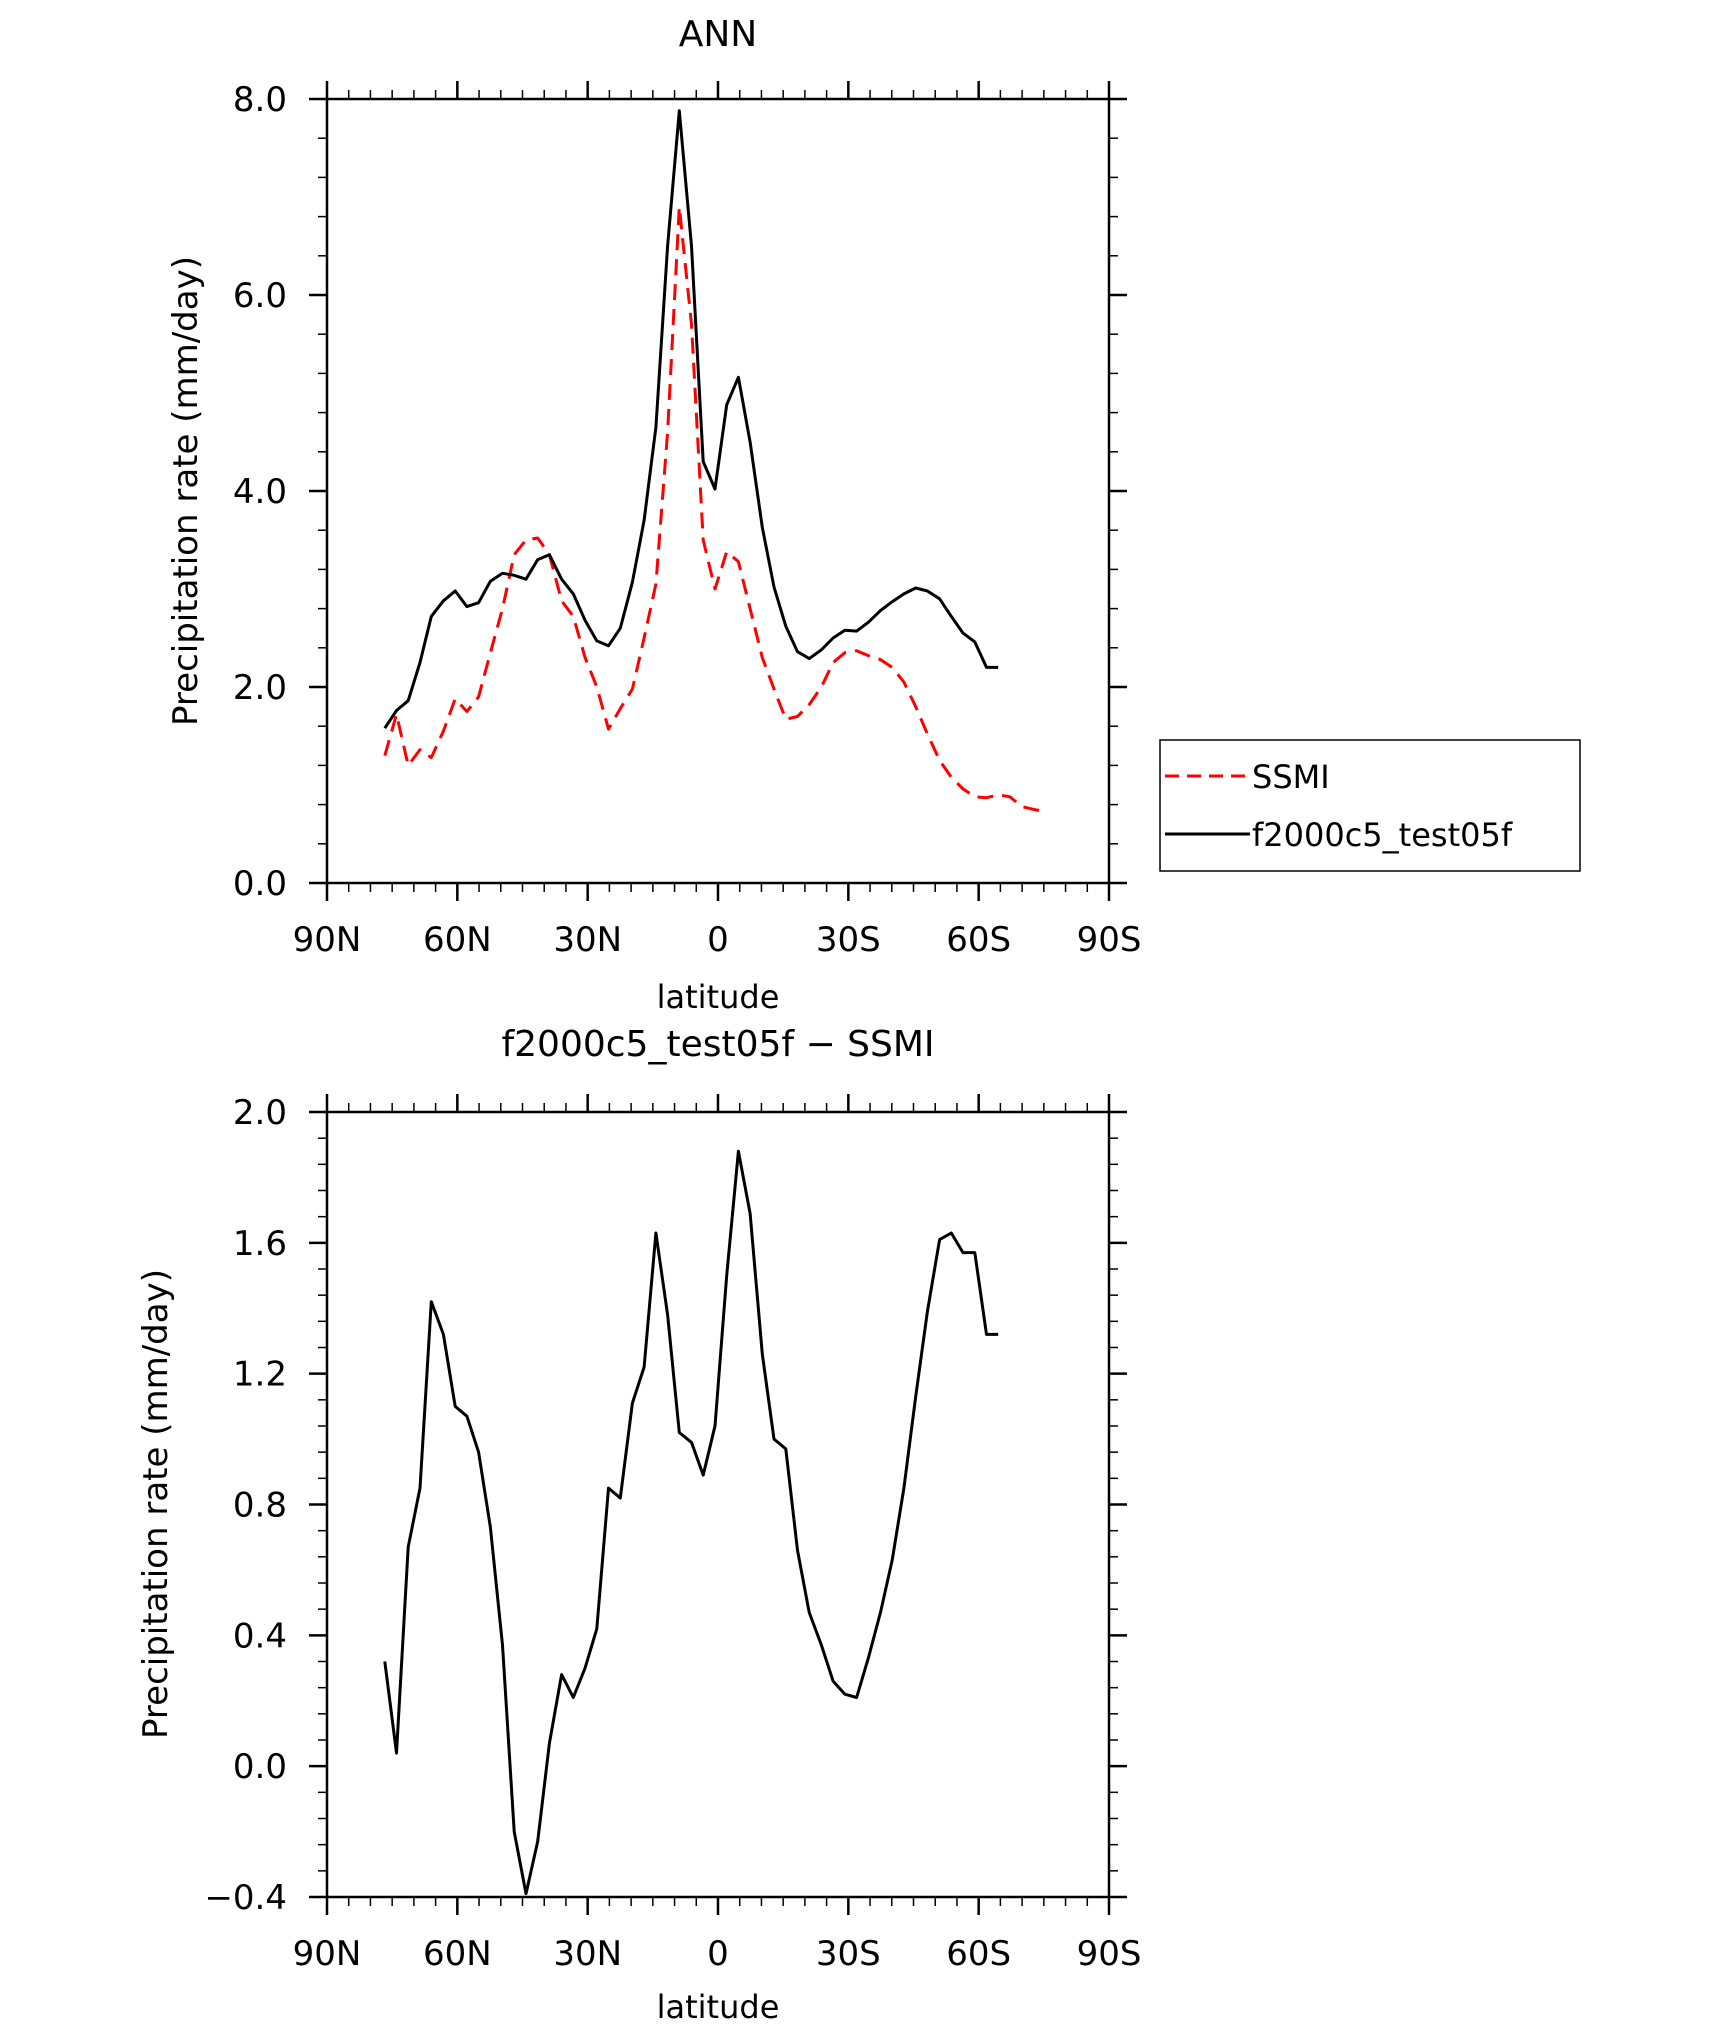 The height and width of the screenshot is (2025, 1710). What do you see at coordinates (260, 1375) in the screenshot?
I see `y-tick-label: 1.2` at bounding box center [260, 1375].